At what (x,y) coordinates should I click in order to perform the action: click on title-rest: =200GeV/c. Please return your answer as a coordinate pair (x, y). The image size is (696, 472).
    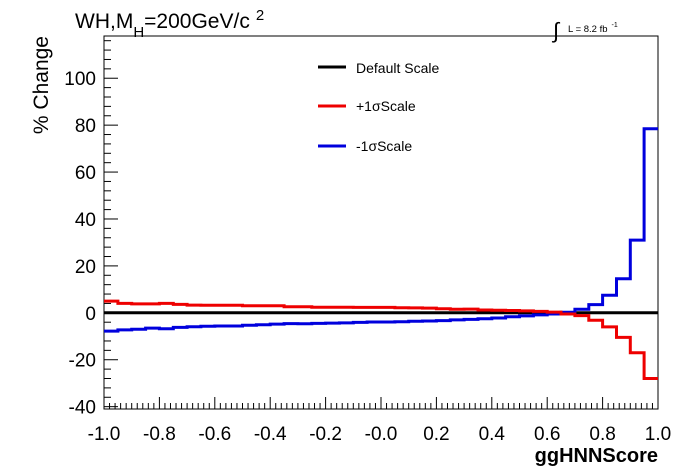
    Looking at the image, I should click on (197, 21).